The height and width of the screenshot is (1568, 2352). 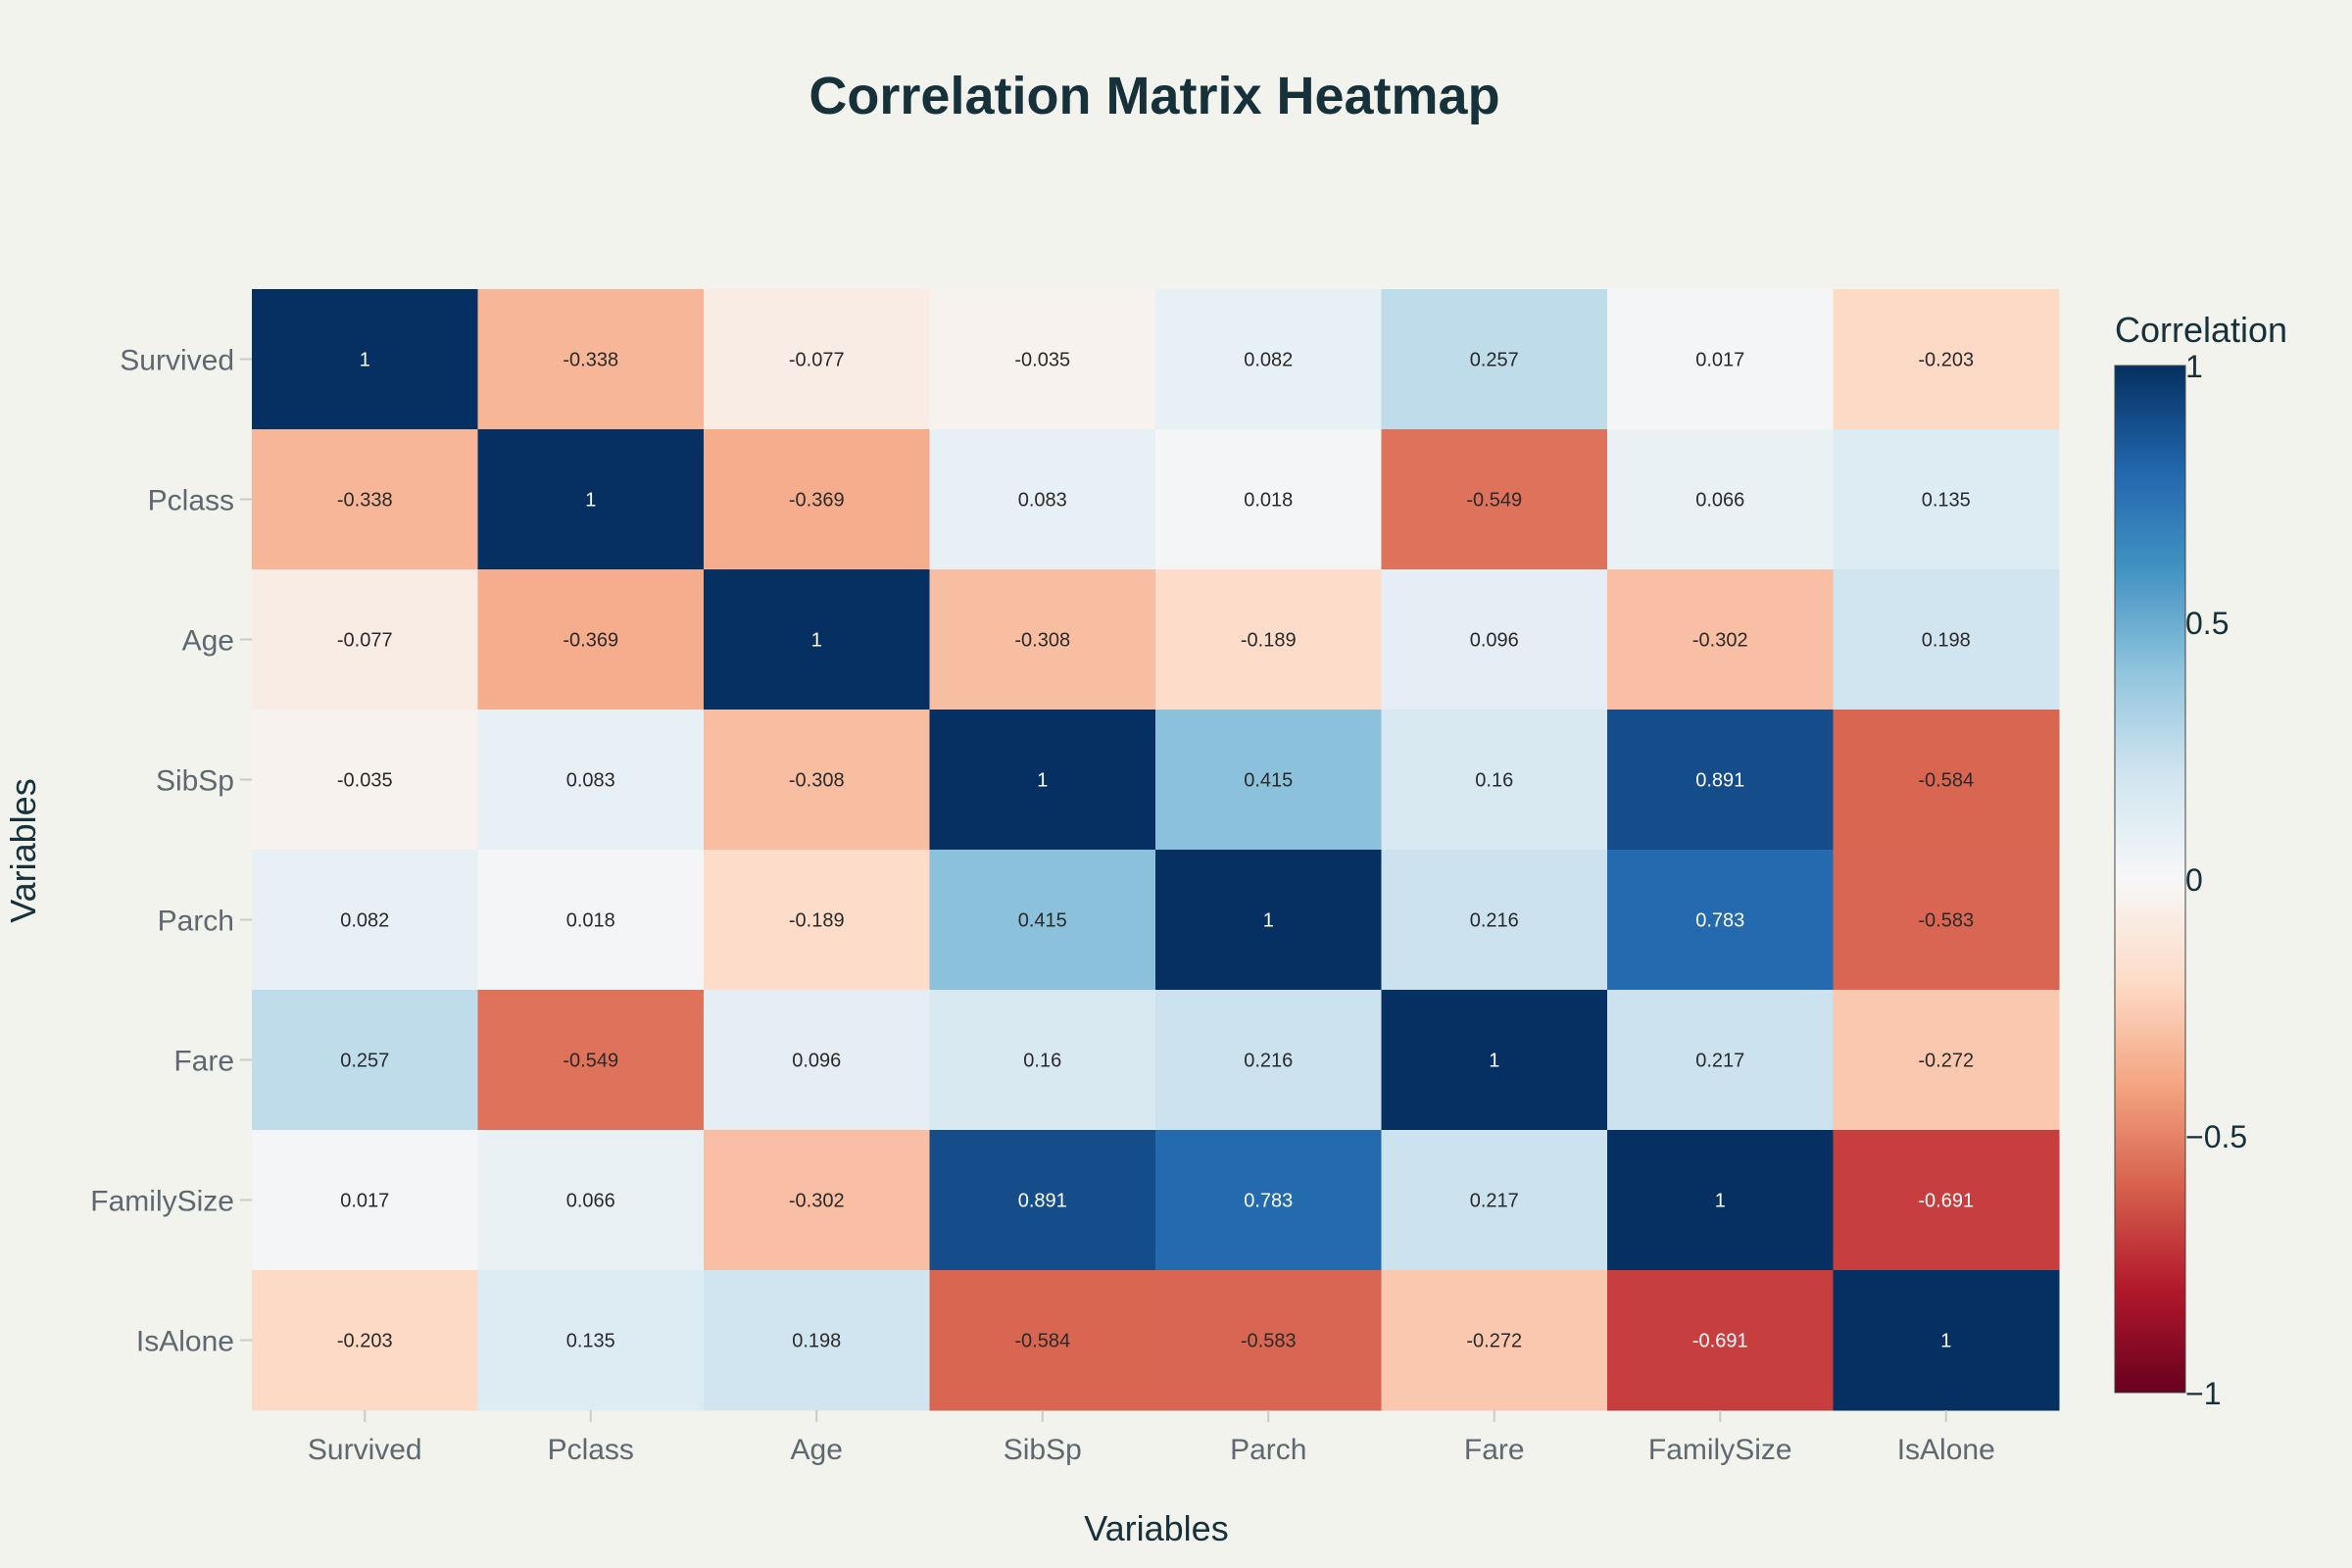 What do you see at coordinates (365, 1450) in the screenshot?
I see `x-tick-label: Survived` at bounding box center [365, 1450].